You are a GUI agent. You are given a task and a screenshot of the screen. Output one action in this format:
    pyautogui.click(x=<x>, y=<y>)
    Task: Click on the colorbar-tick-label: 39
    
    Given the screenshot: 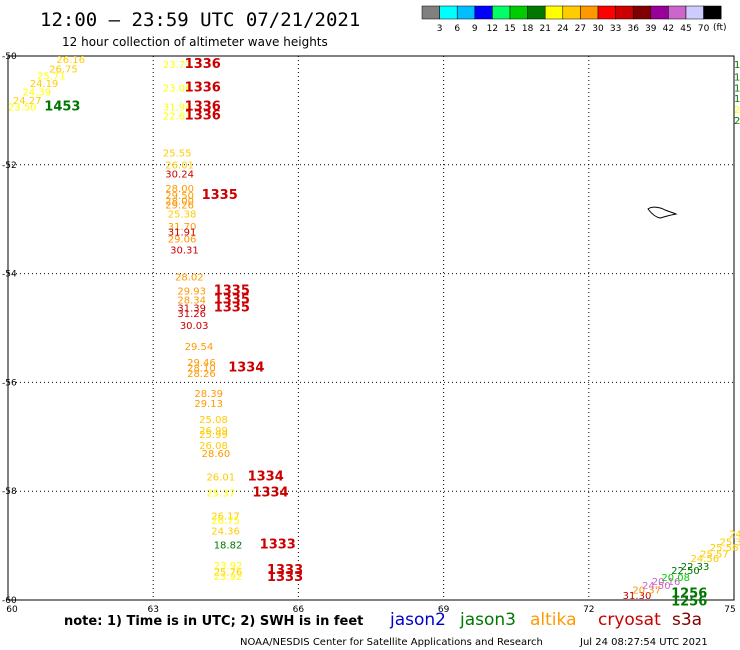 What is the action you would take?
    pyautogui.click(x=651, y=29)
    